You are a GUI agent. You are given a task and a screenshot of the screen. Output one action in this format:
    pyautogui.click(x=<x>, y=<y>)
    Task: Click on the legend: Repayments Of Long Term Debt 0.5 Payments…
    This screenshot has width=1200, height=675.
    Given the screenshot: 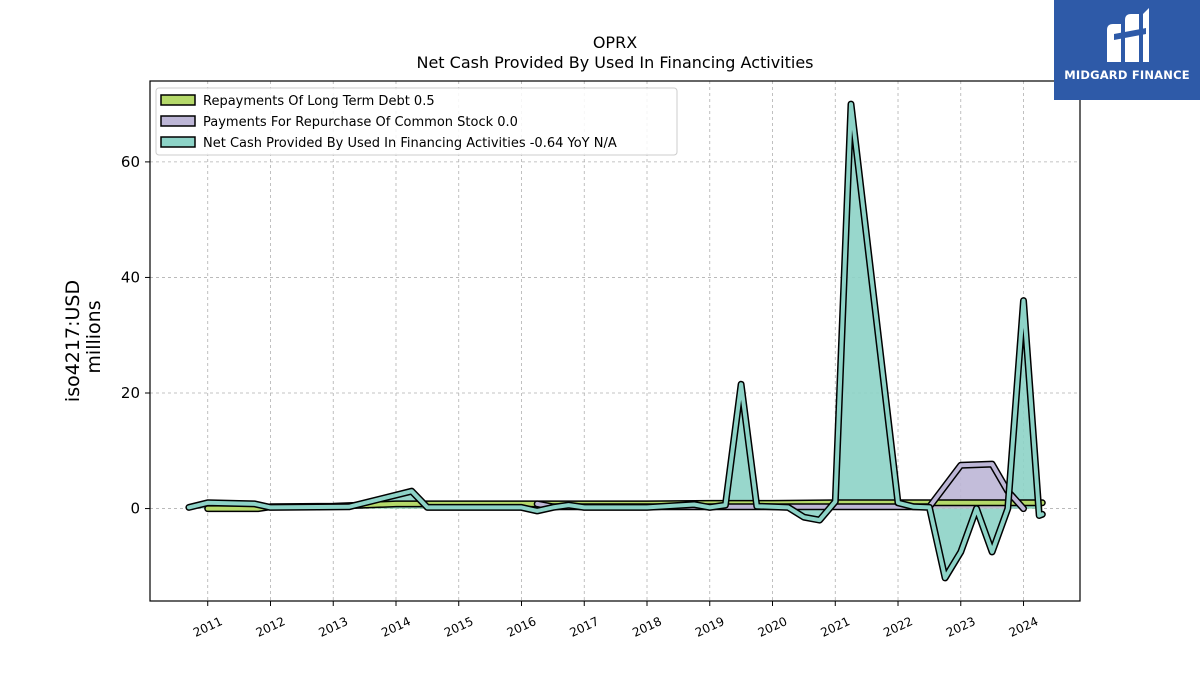 What is the action you would take?
    pyautogui.click(x=416, y=121)
    